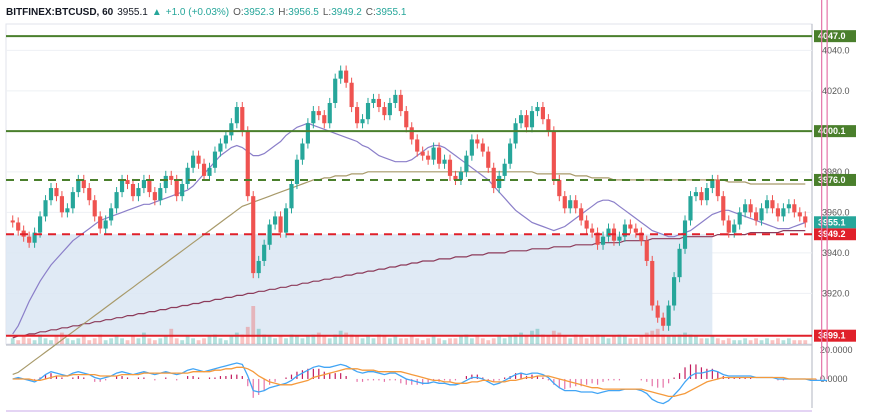 The image size is (876, 416). Describe the element at coordinates (391, 12) in the screenshot. I see `close-value: 3955.1` at that location.